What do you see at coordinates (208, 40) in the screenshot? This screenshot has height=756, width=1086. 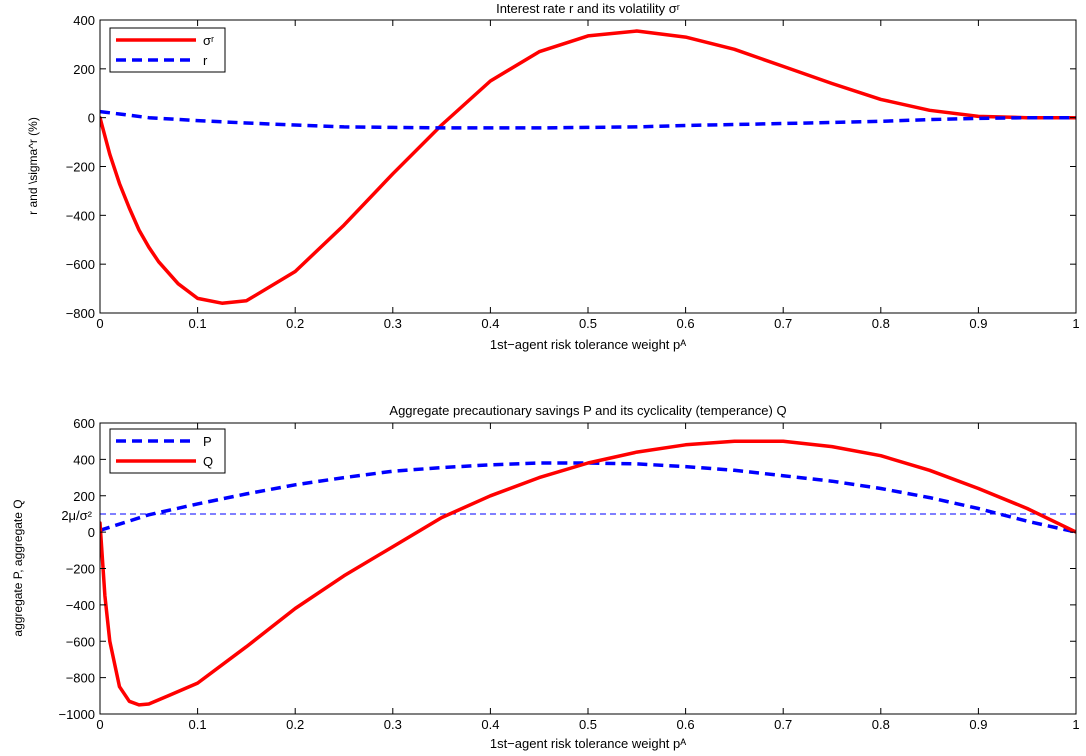 I see `legend-label: σʳ` at bounding box center [208, 40].